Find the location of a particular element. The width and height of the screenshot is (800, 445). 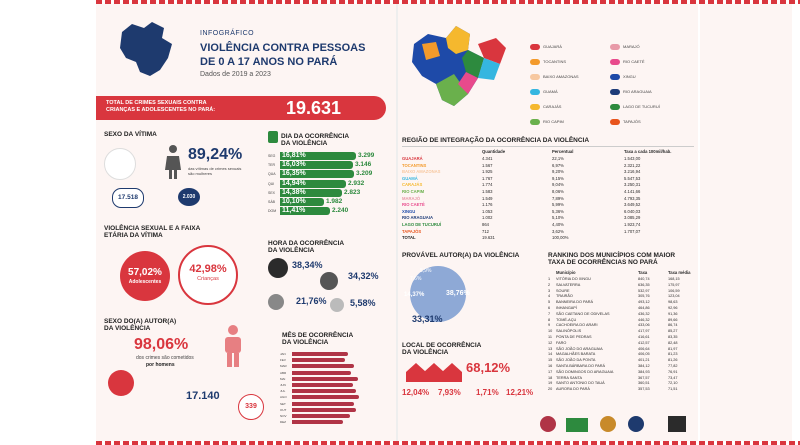

ranking-cell: SÃO JOÃO DO ARAGUAIA is located at coordinates (579, 348).